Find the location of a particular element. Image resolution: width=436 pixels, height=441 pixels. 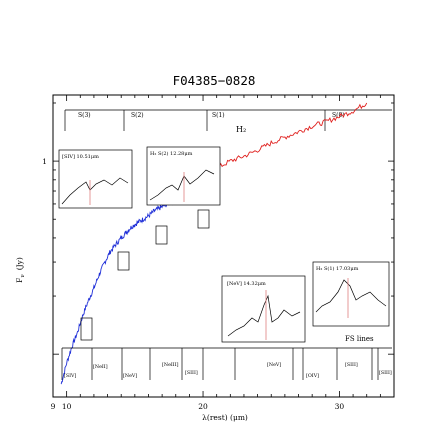

fs-label-neiii: [NeIII] is located at coordinates (170, 365).